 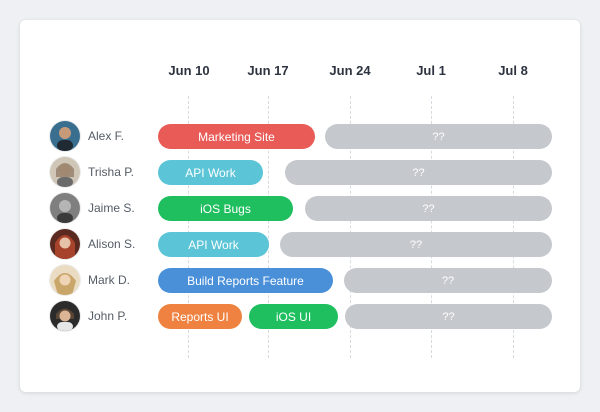 I want to click on task-bar-build-reports-feature: Build Reports Feature, so click(x=245, y=280).